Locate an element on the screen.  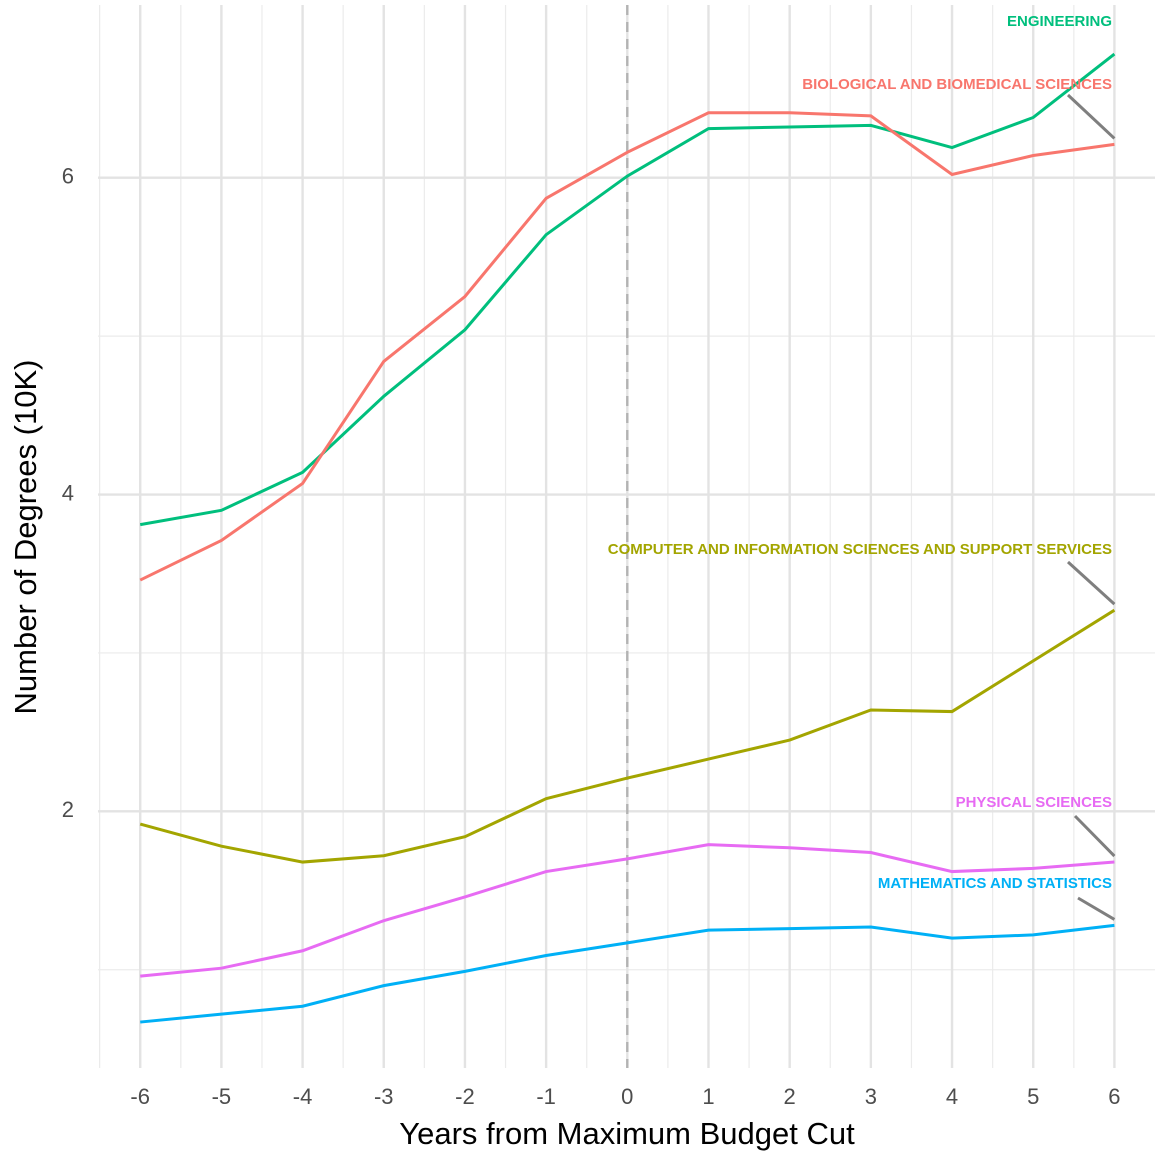
y-tick-label: 2 is located at coordinates (68, 809).